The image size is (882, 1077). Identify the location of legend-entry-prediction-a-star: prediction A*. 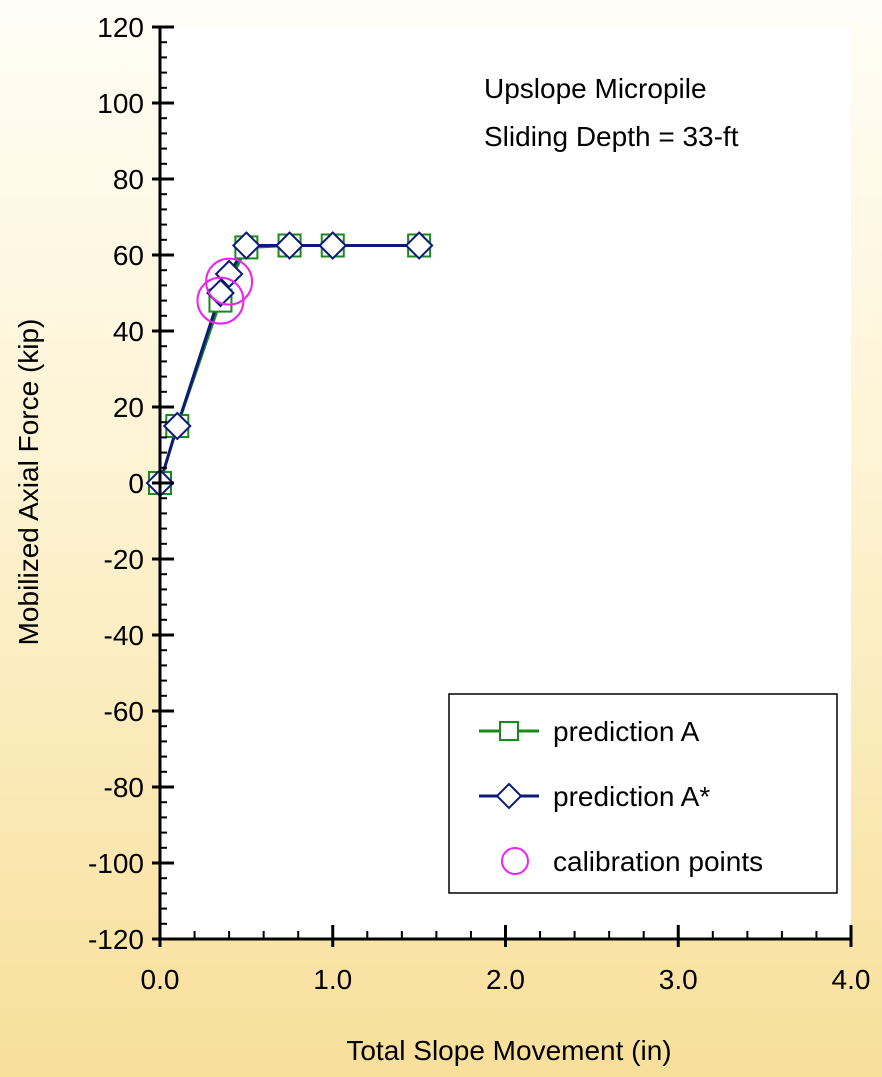
(594, 796).